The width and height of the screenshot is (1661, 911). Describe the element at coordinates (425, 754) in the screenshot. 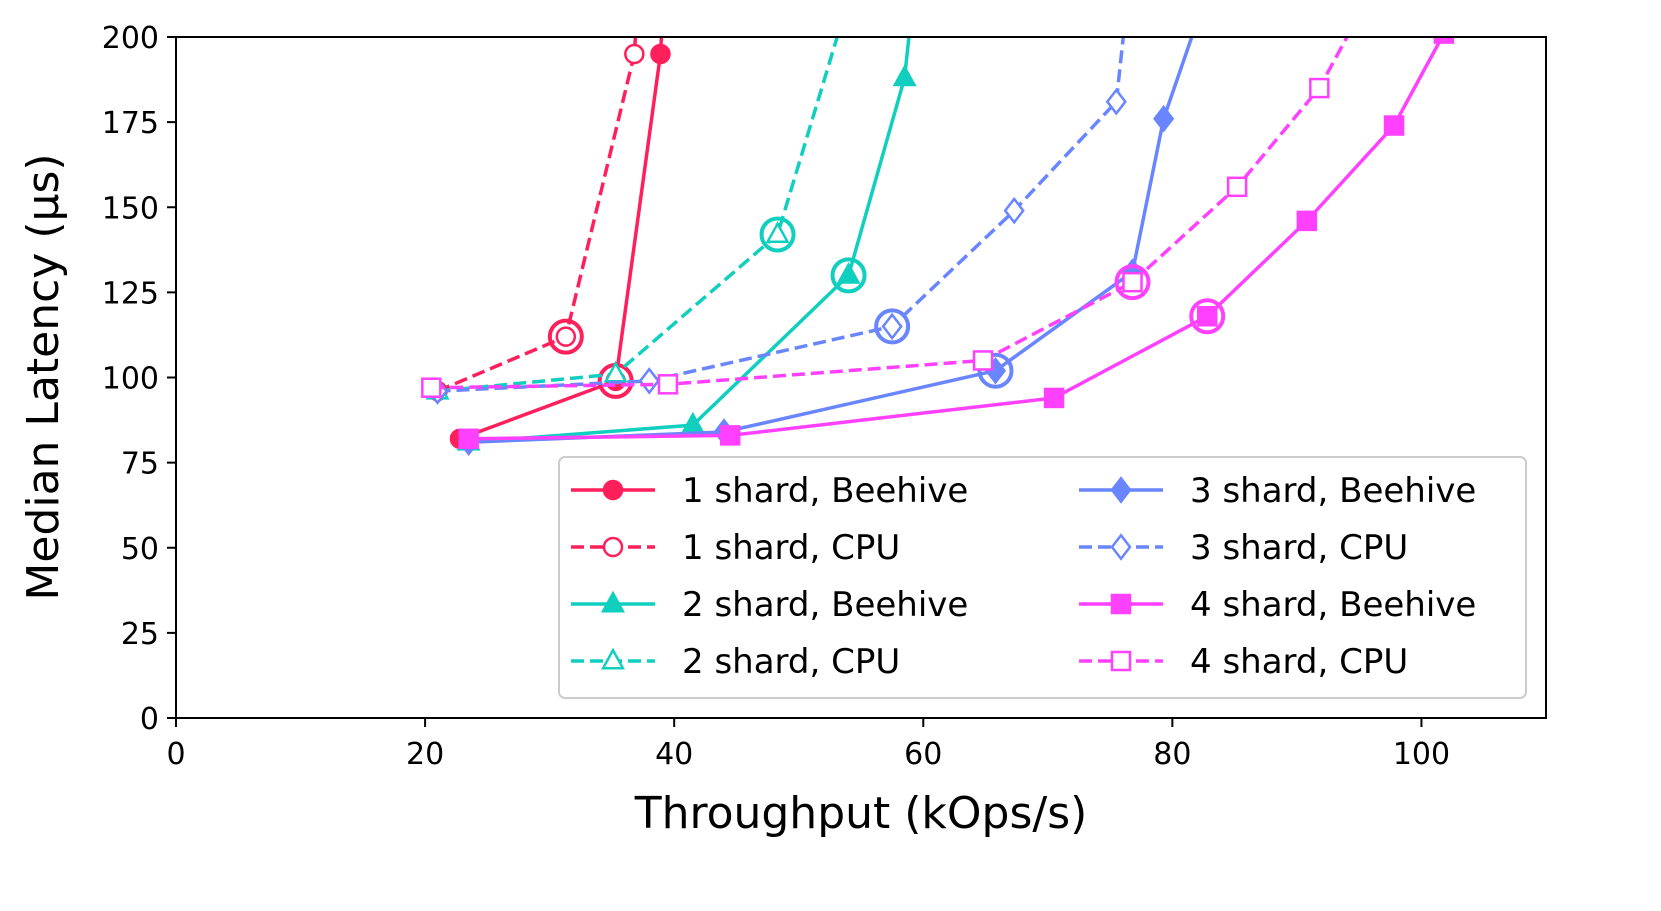

I see `x-tick-label: 20` at that location.